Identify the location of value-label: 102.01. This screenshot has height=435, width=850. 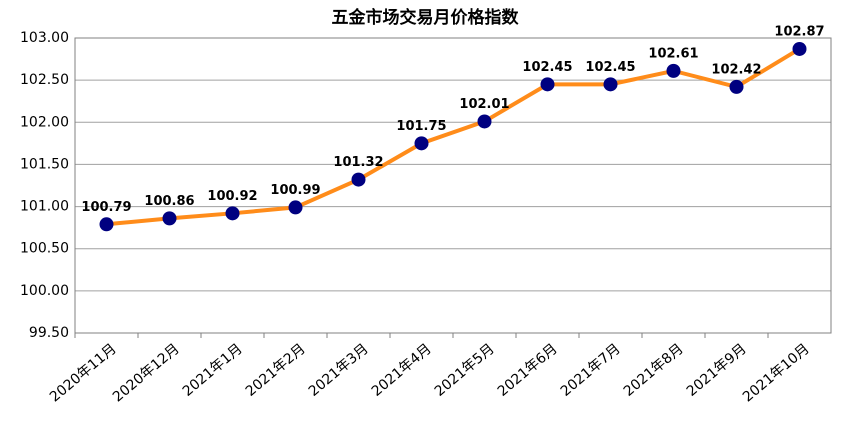
(484, 104).